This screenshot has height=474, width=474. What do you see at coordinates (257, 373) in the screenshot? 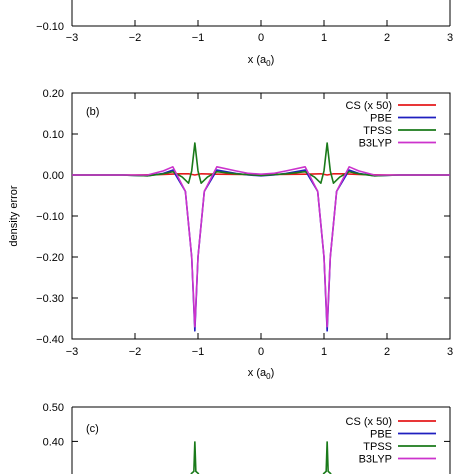
I see `panel-b-x-axis-label-main: x (a` at bounding box center [257, 373].